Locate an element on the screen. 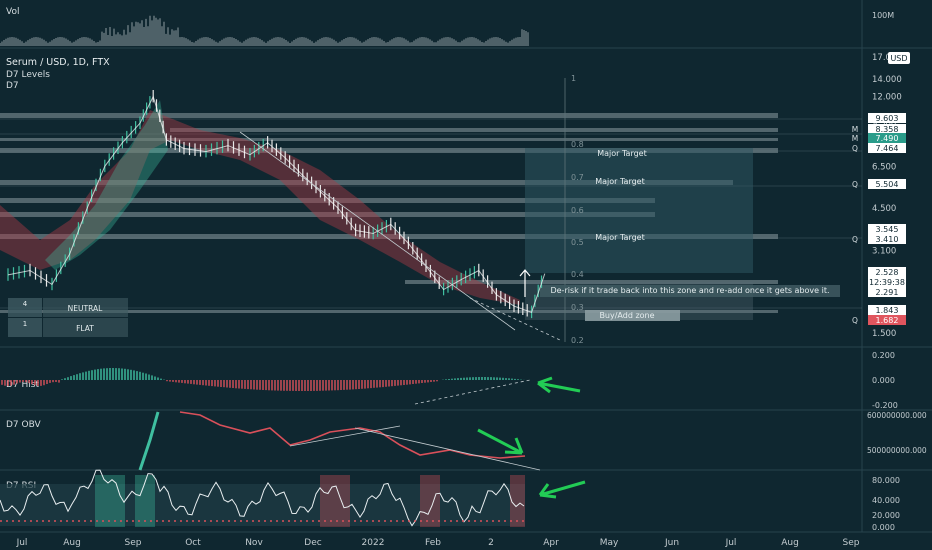 The image size is (932, 550). currency-label: USD is located at coordinates (898, 58).